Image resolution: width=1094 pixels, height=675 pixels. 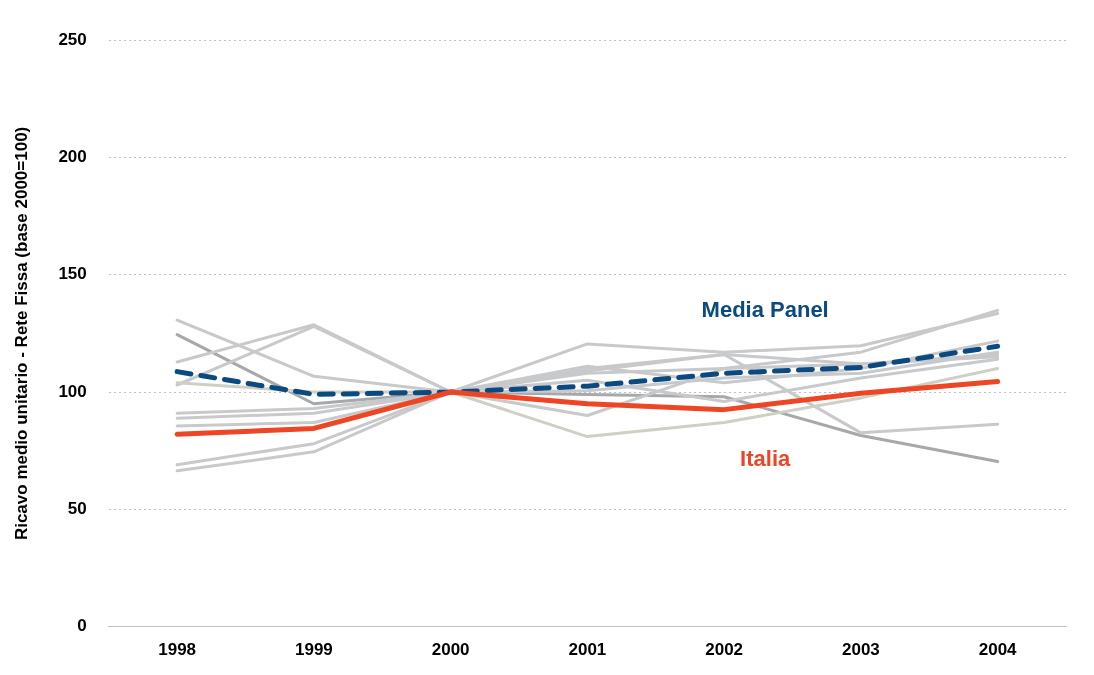 I want to click on text: Media Panel, so click(x=765, y=310).